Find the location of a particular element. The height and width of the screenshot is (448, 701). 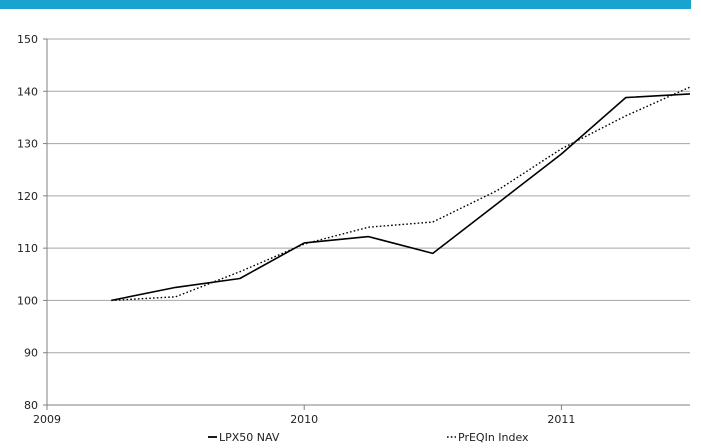

y-tick-label-120: 120 is located at coordinates (27, 196).